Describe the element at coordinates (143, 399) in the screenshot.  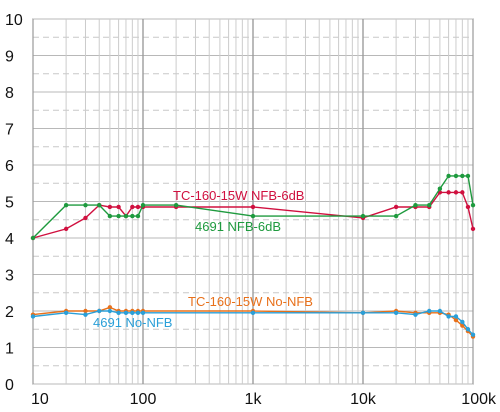
I see `x-tick-label: 100` at that location.